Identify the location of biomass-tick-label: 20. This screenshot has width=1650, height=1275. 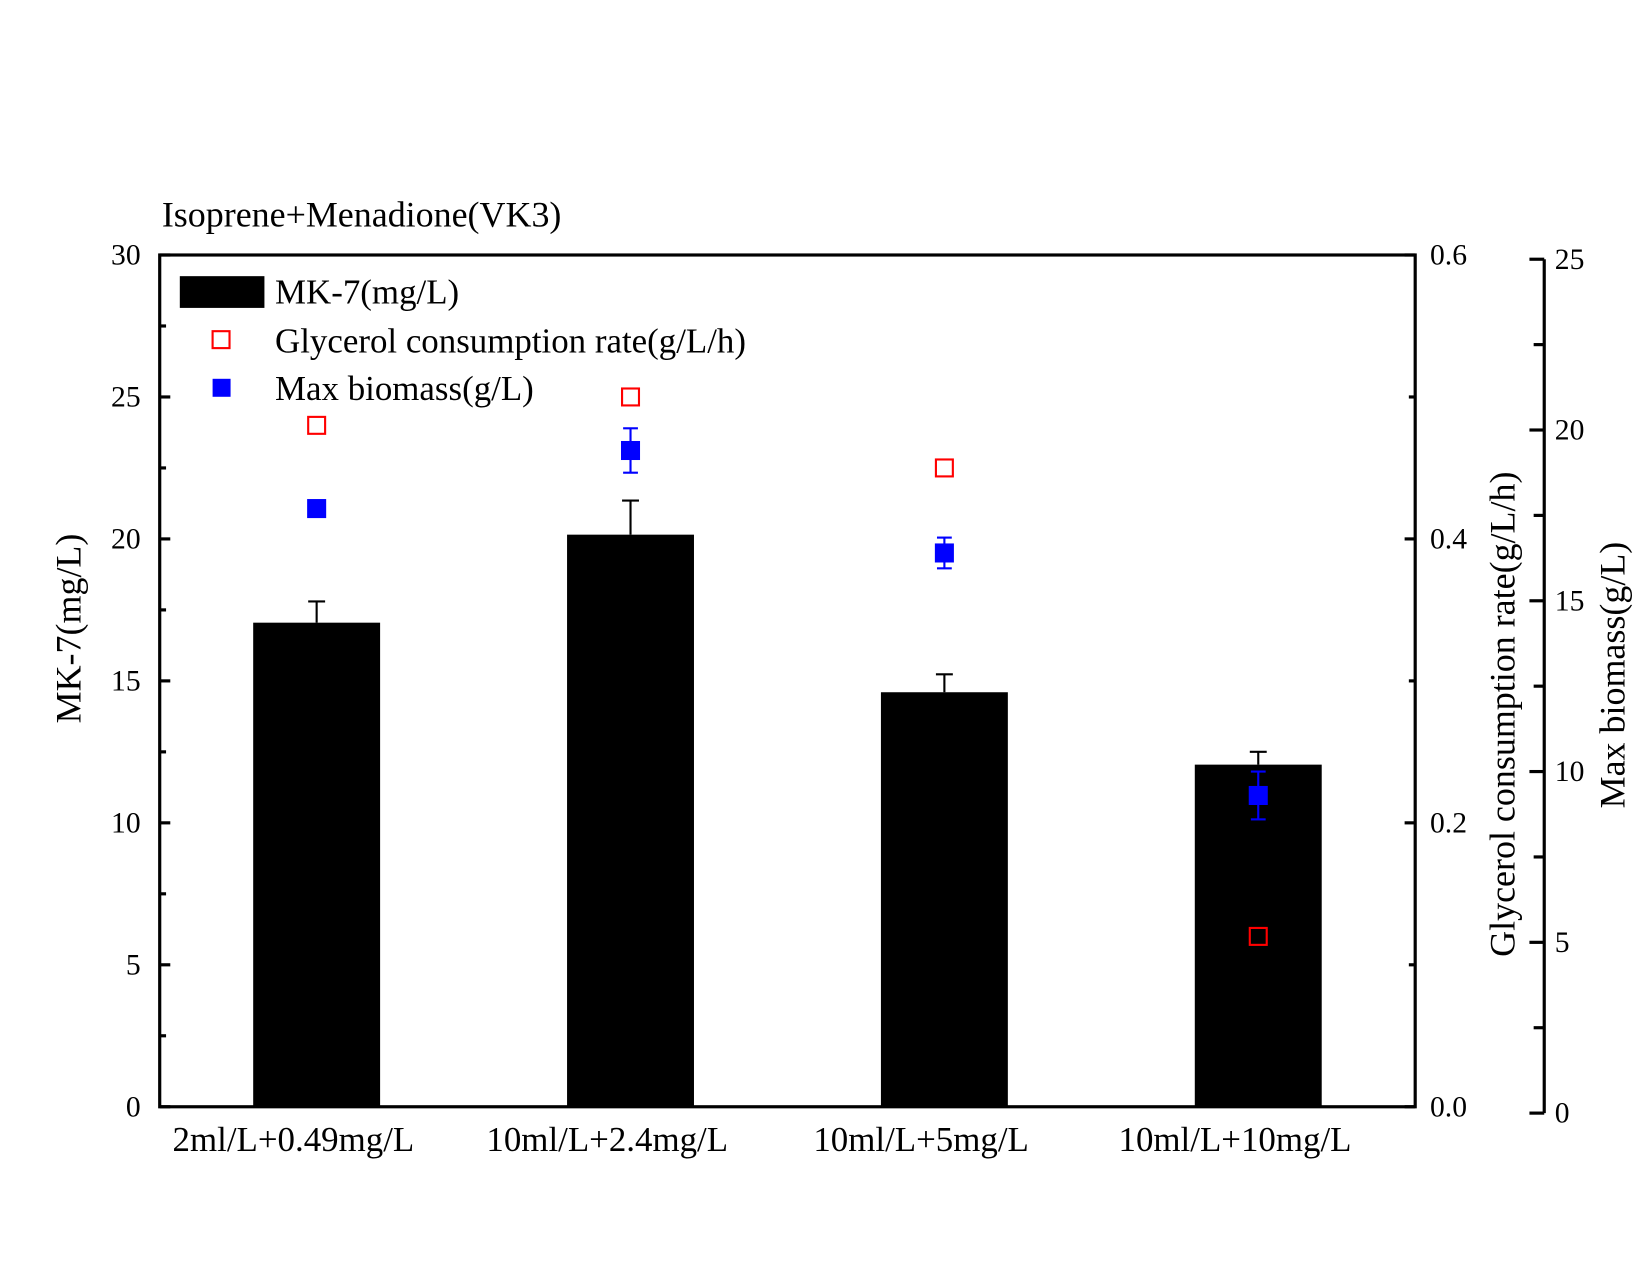
(1570, 431).